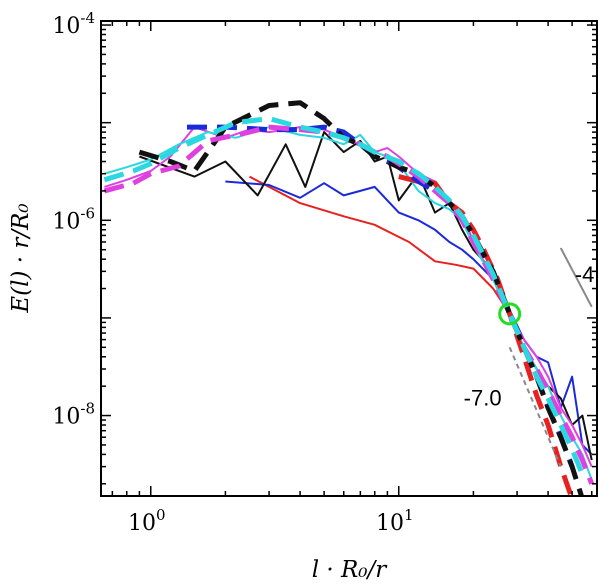 This screenshot has height=587, width=598. Describe the element at coordinates (21, 258) in the screenshot. I see `y-axis-label: E(l) · r/R₀` at that location.